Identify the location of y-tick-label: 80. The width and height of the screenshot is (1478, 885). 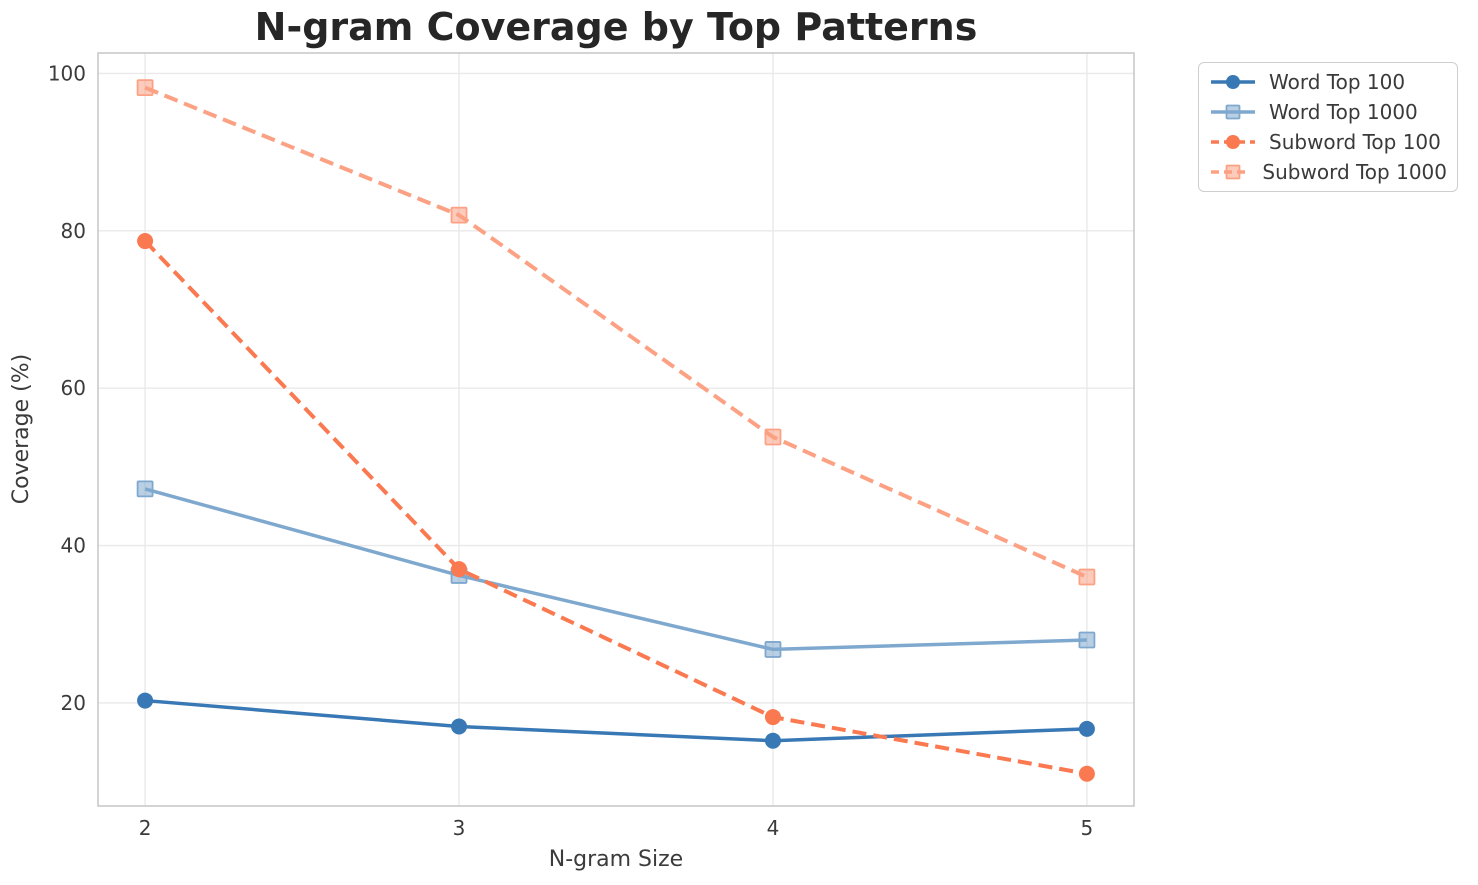
(73, 231).